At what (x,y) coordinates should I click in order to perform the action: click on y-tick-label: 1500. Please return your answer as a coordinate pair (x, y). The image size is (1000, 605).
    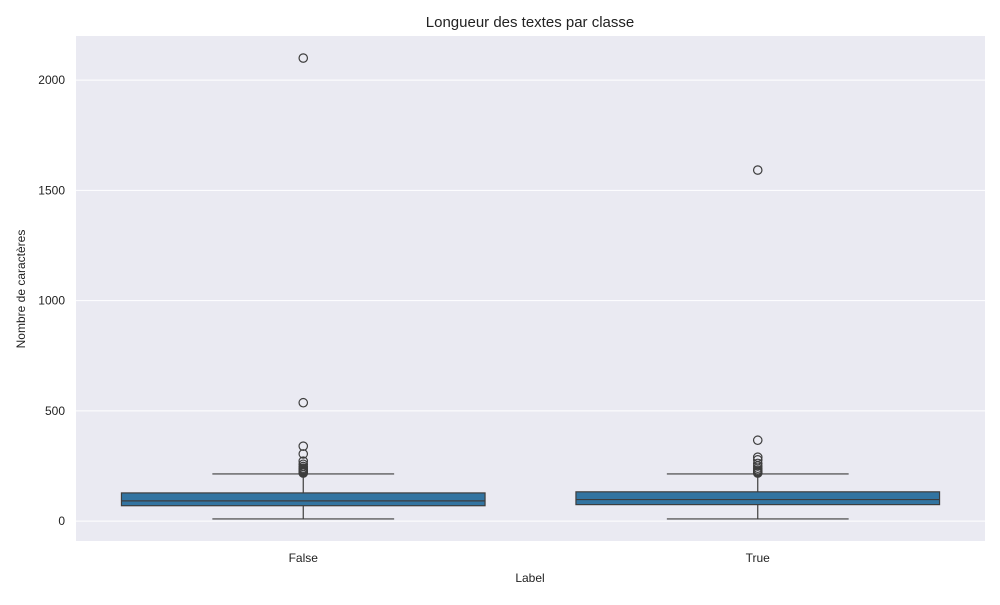
    Looking at the image, I should click on (51, 190).